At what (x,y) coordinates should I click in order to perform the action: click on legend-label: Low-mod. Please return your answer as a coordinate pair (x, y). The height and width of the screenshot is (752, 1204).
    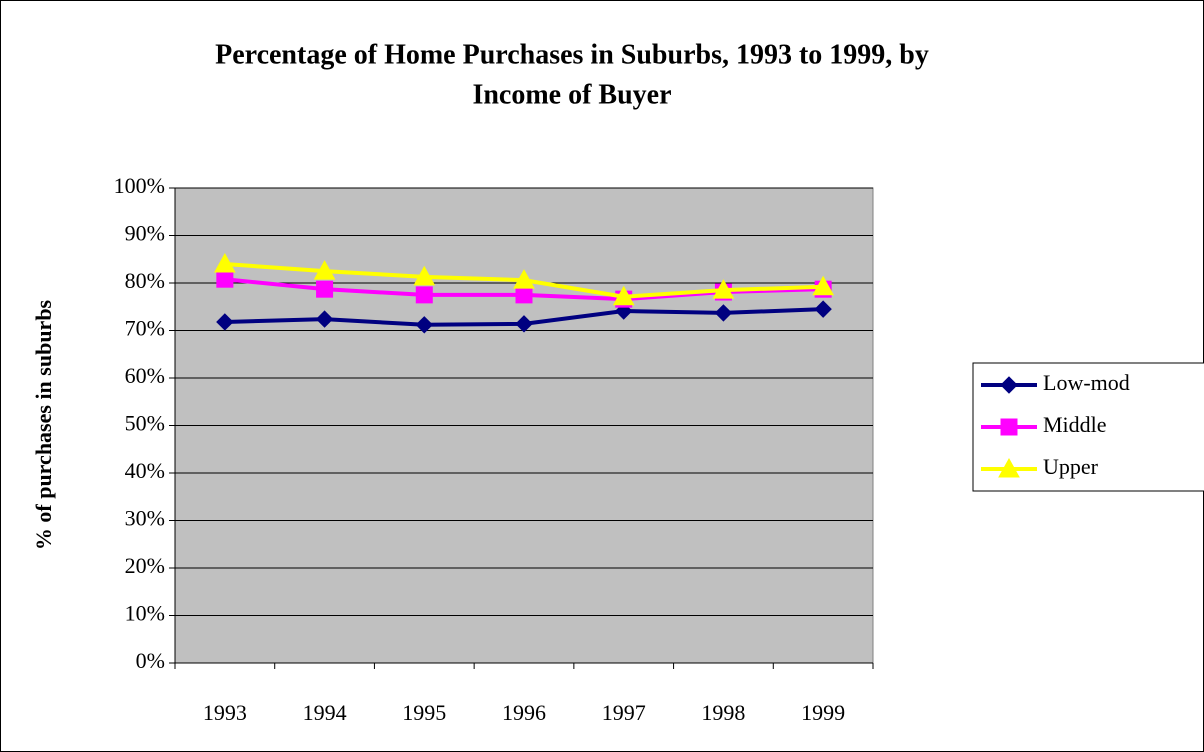
    Looking at the image, I should click on (1086, 382).